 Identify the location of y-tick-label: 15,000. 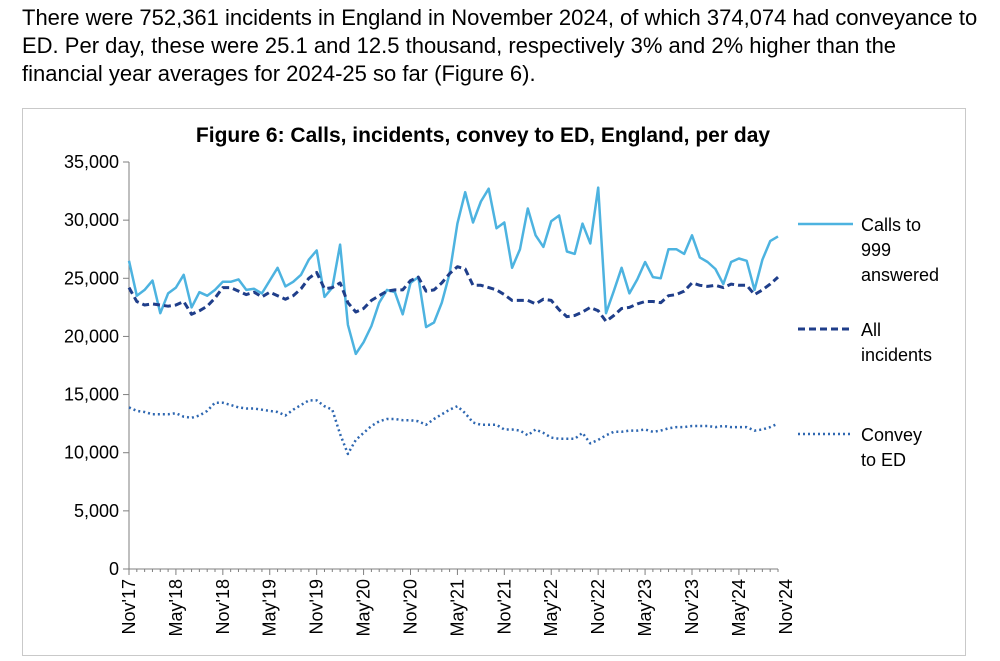
(91, 395).